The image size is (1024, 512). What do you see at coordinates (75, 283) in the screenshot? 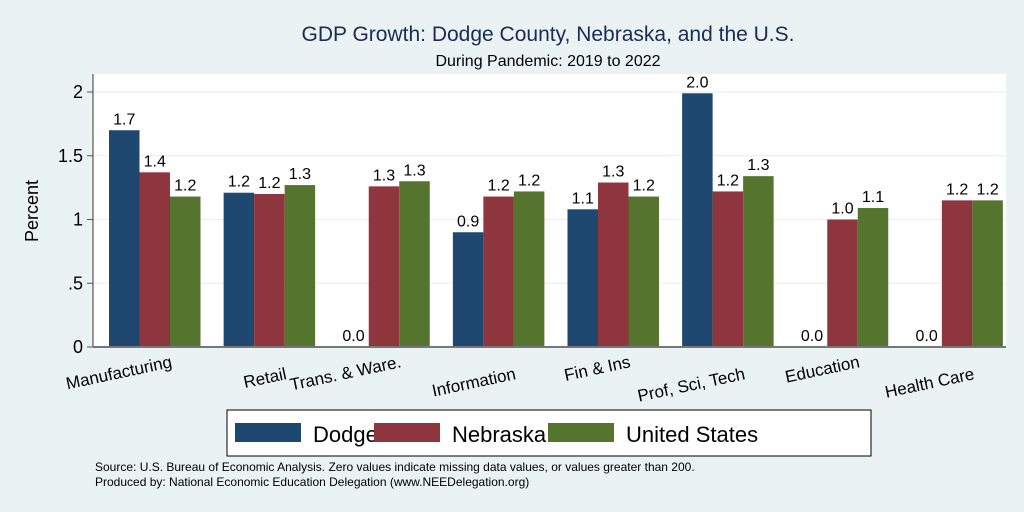
I see `y-tick-label: .5` at bounding box center [75, 283].